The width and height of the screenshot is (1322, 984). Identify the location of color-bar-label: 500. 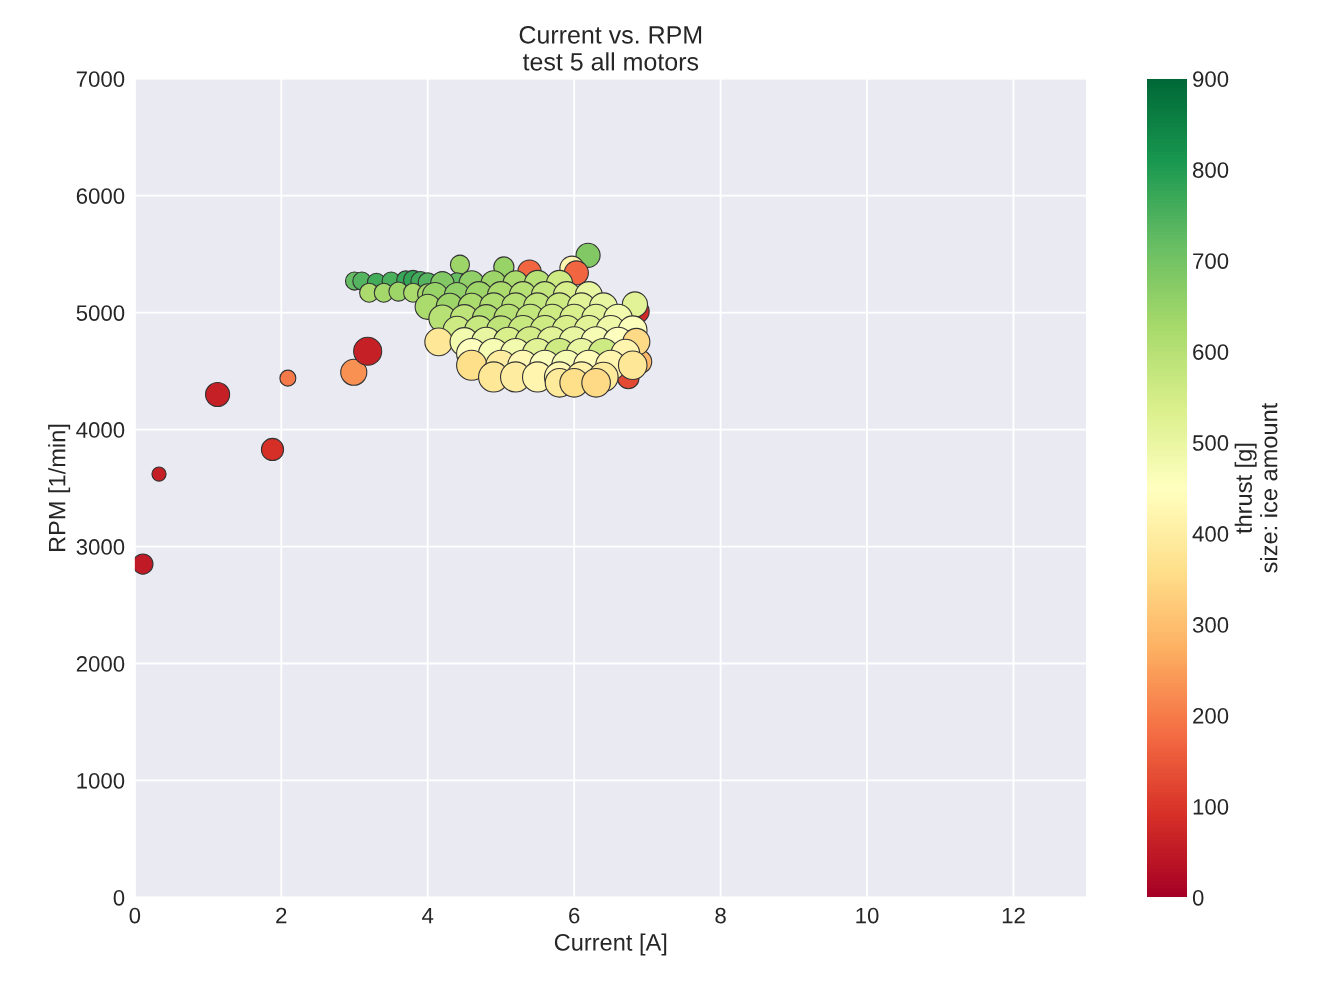
(1210, 443).